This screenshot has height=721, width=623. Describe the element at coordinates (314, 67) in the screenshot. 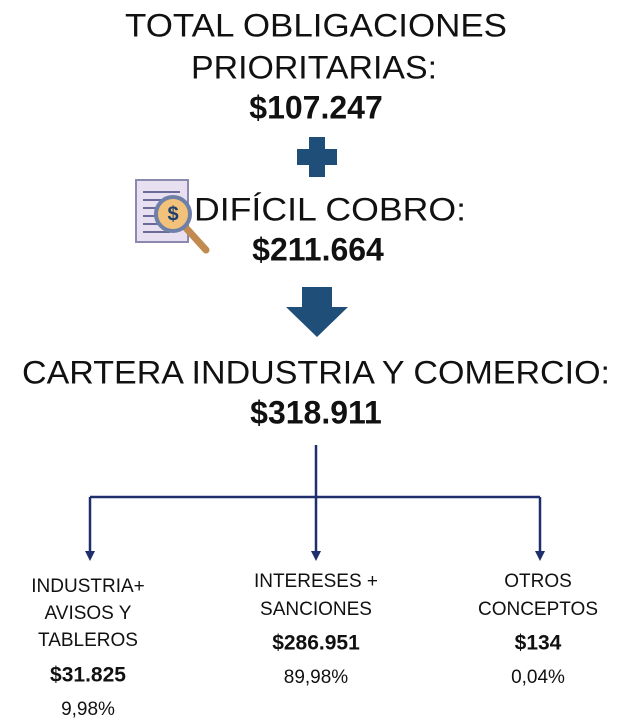

I see `total-label-2: PRIORITARIAS:` at that location.